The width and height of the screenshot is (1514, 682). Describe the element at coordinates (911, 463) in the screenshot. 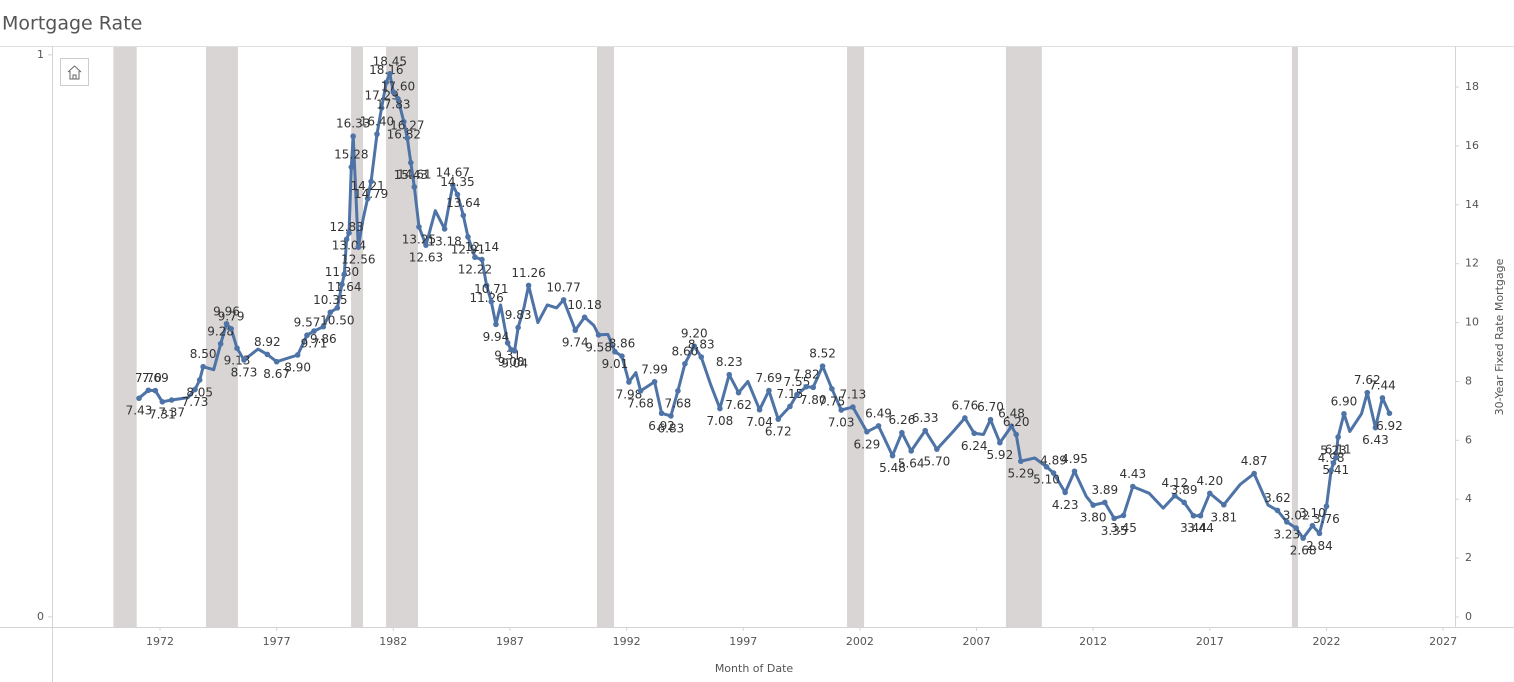

I see `value-label: 5.64` at that location.